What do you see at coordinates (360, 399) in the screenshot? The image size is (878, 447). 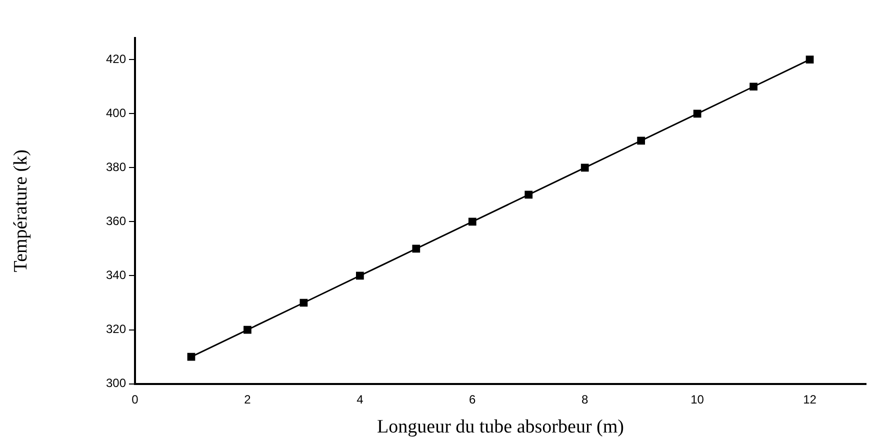 I see `x-tick-label: 4` at bounding box center [360, 399].